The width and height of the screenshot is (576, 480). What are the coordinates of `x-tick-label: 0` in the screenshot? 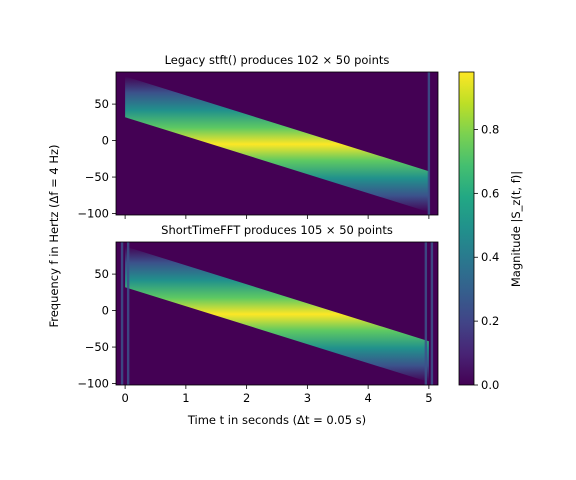 It's located at (124, 398).